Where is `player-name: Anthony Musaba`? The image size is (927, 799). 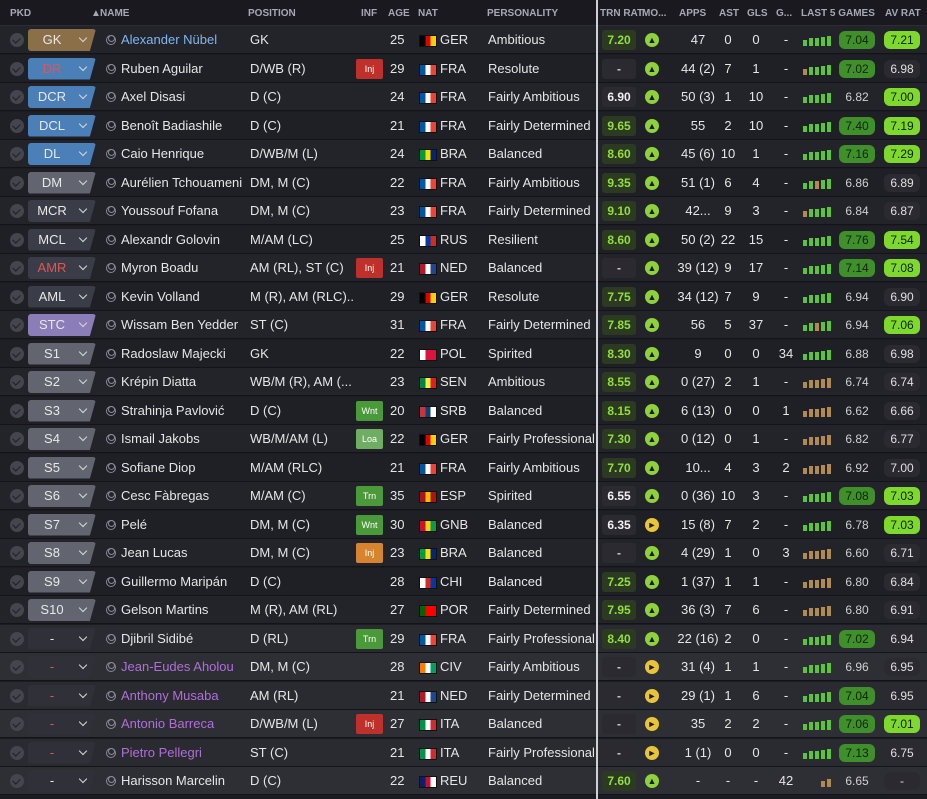 player-name: Anthony Musaba is located at coordinates (170, 695).